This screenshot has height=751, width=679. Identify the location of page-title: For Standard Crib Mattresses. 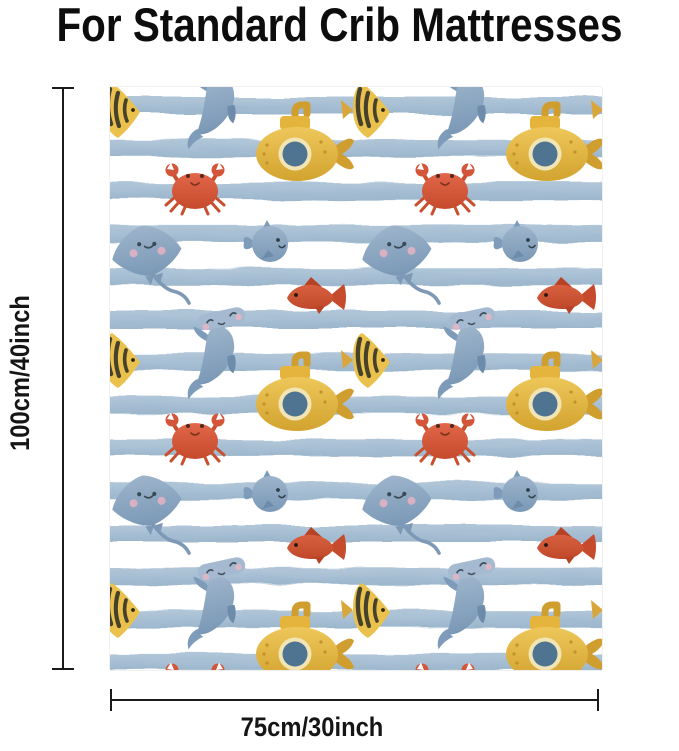
(339, 25).